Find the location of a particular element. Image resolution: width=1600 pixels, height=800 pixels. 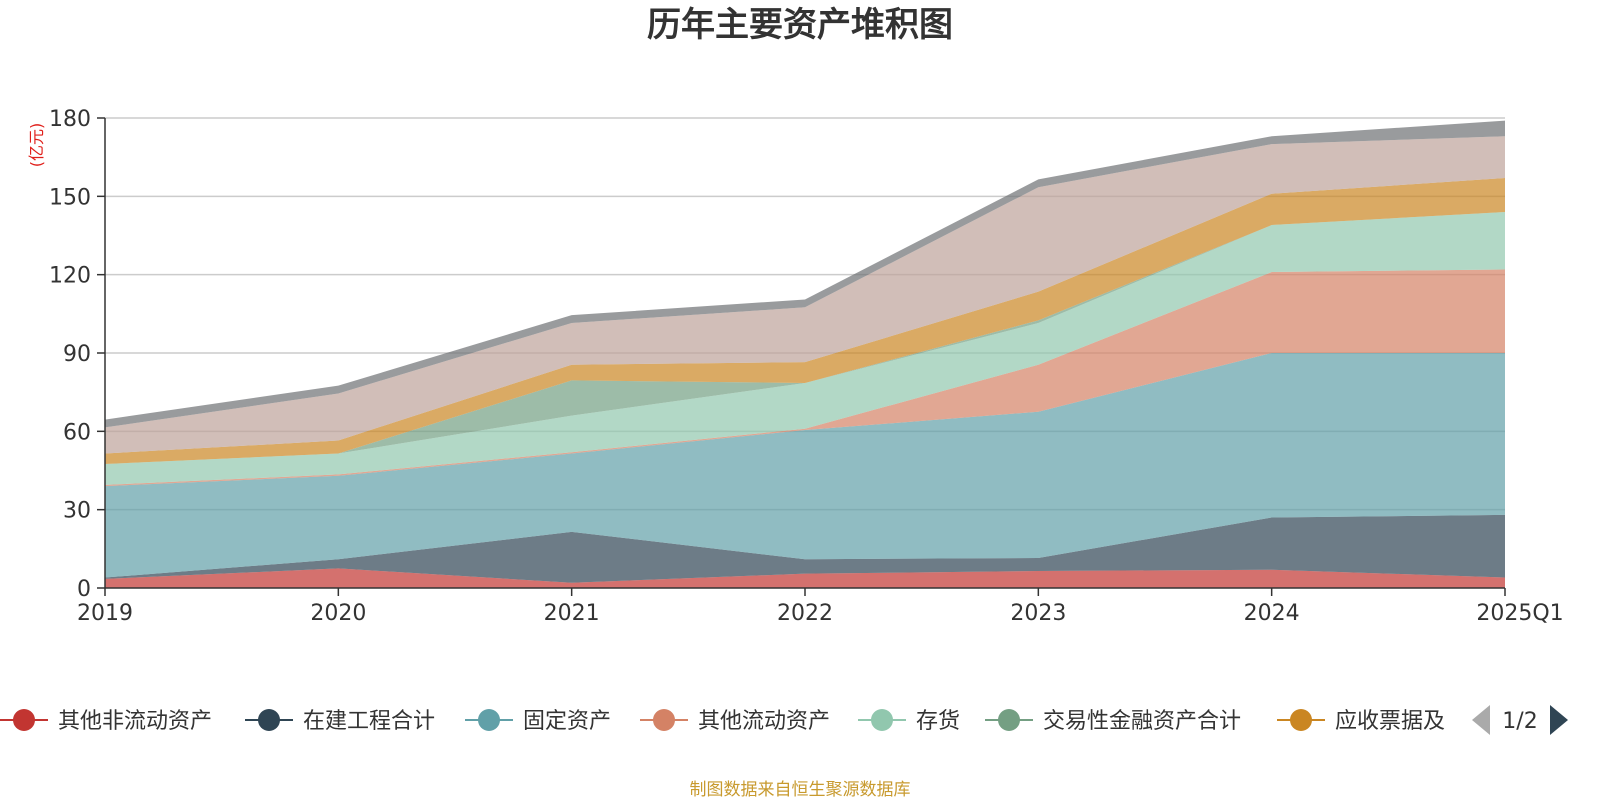

legend-item: 存货 is located at coordinates (909, 721).